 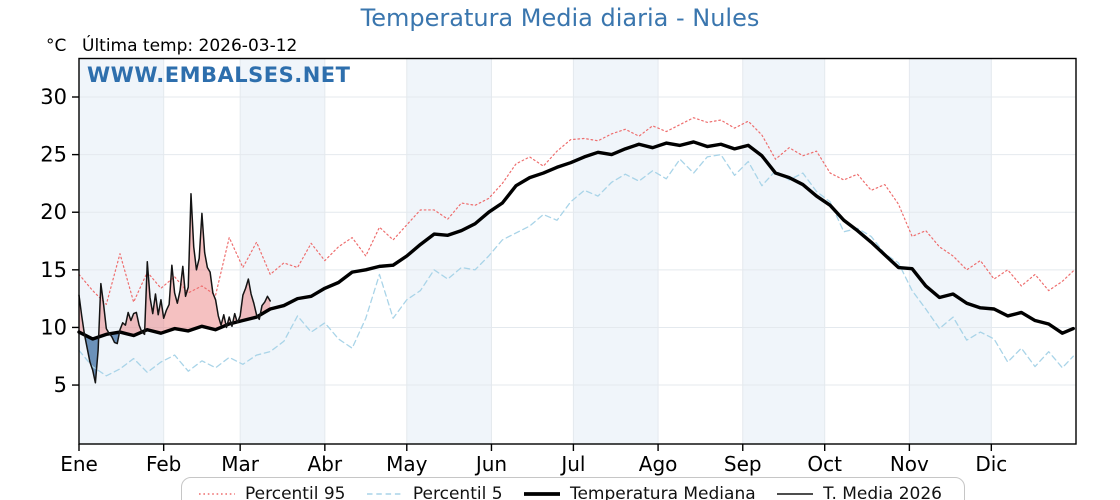 What do you see at coordinates (662, 492) in the screenshot?
I see `legend-label-mediana: Temperatura Mediana` at bounding box center [662, 492].